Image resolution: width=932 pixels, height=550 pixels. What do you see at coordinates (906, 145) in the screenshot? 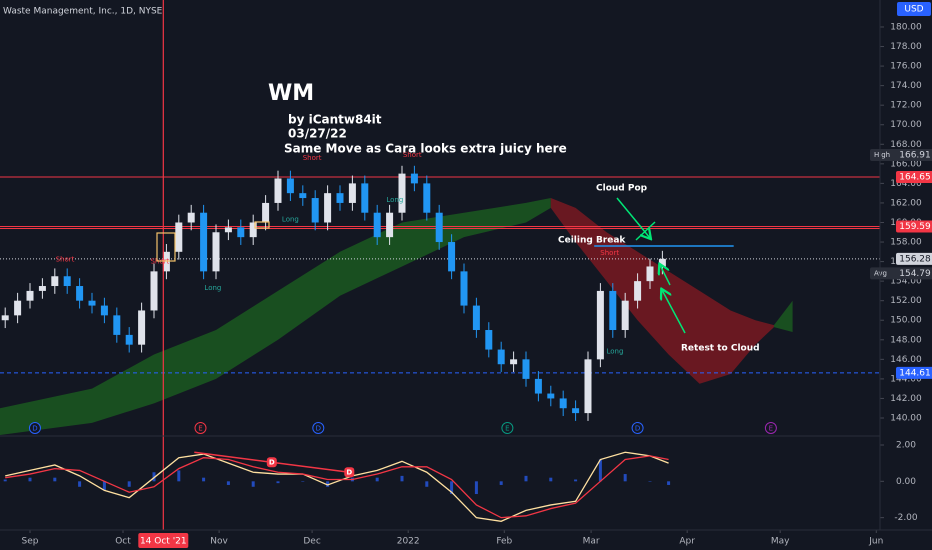
I see `y-tick-label: 168.00` at bounding box center [906, 145].